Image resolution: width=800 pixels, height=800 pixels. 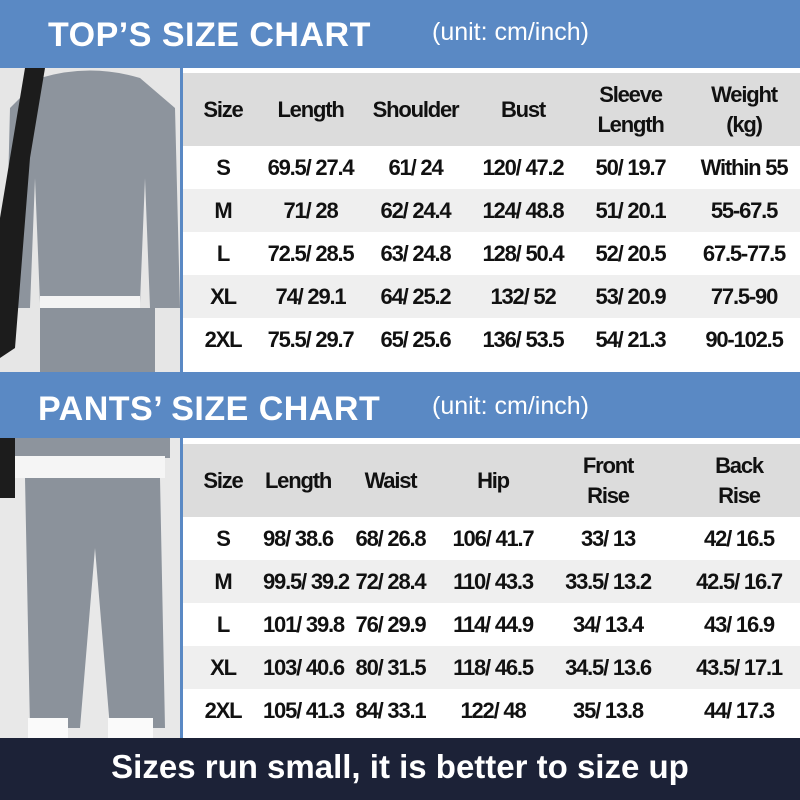 What do you see at coordinates (510, 32) in the screenshot?
I see `tops-unit: (unit: cm/inch)` at bounding box center [510, 32].